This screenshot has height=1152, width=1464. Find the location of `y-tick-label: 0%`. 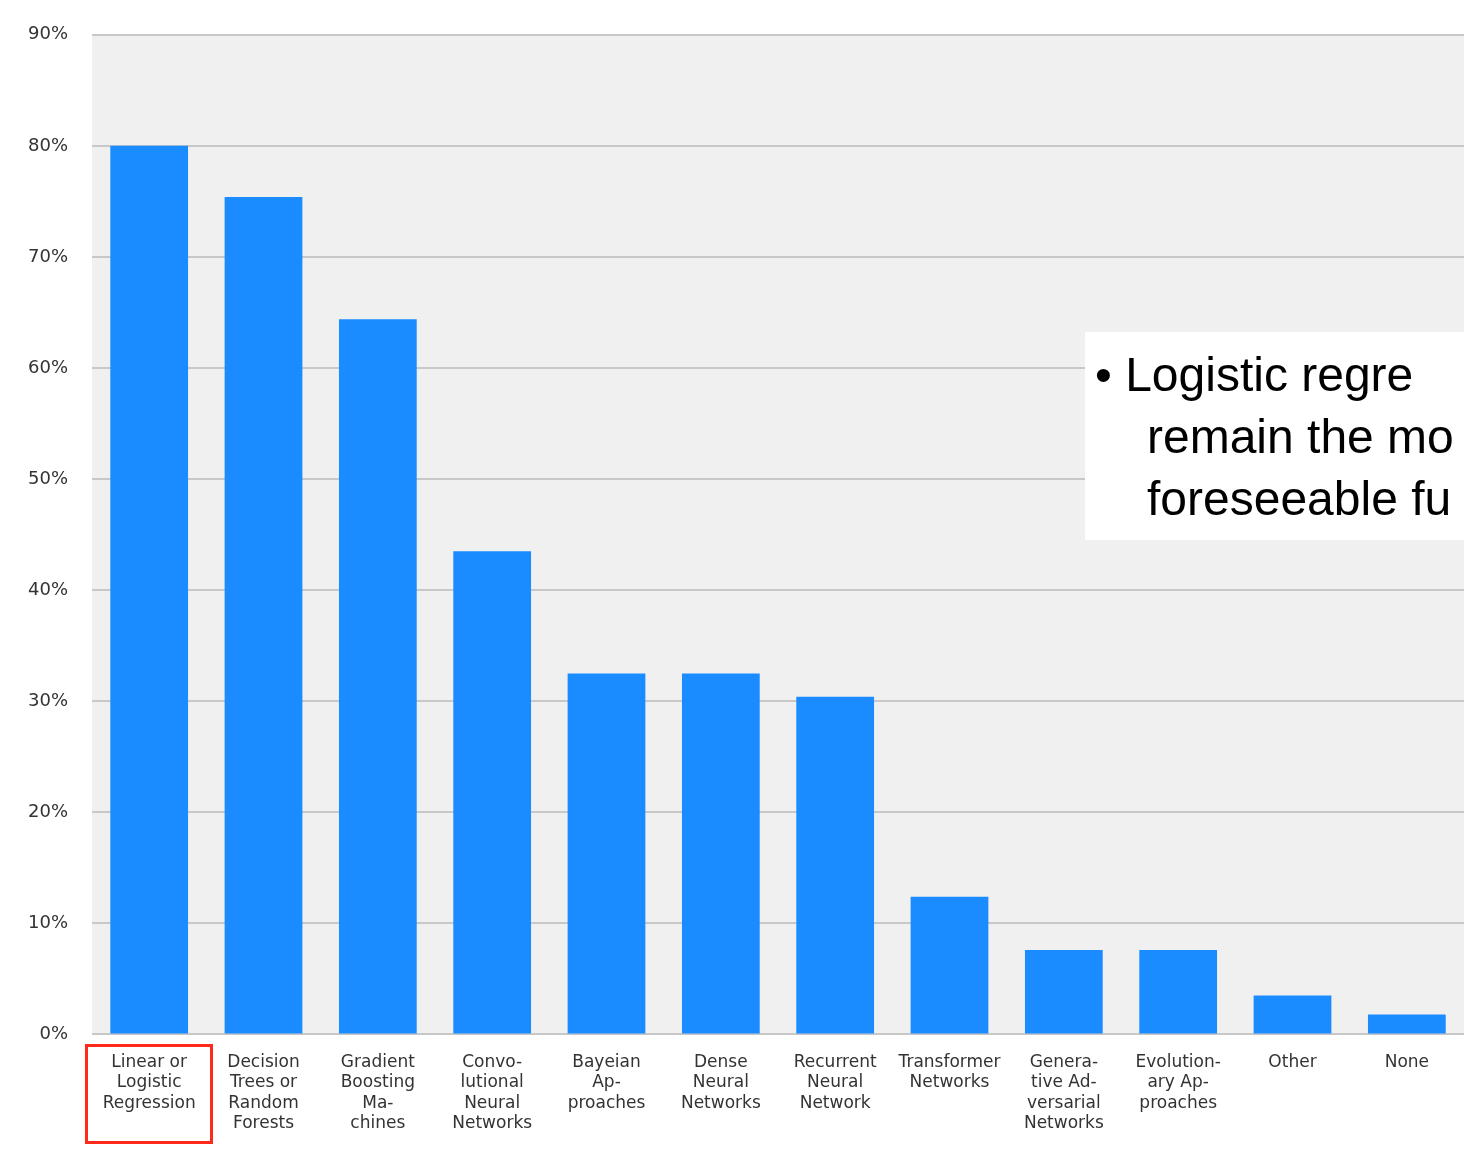

y-tick-label: 0% is located at coordinates (54, 1033).